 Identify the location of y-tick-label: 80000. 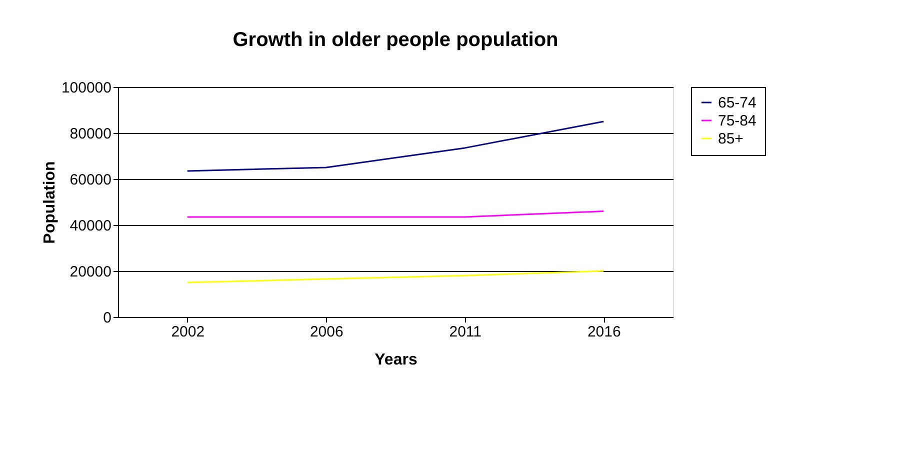
(91, 134).